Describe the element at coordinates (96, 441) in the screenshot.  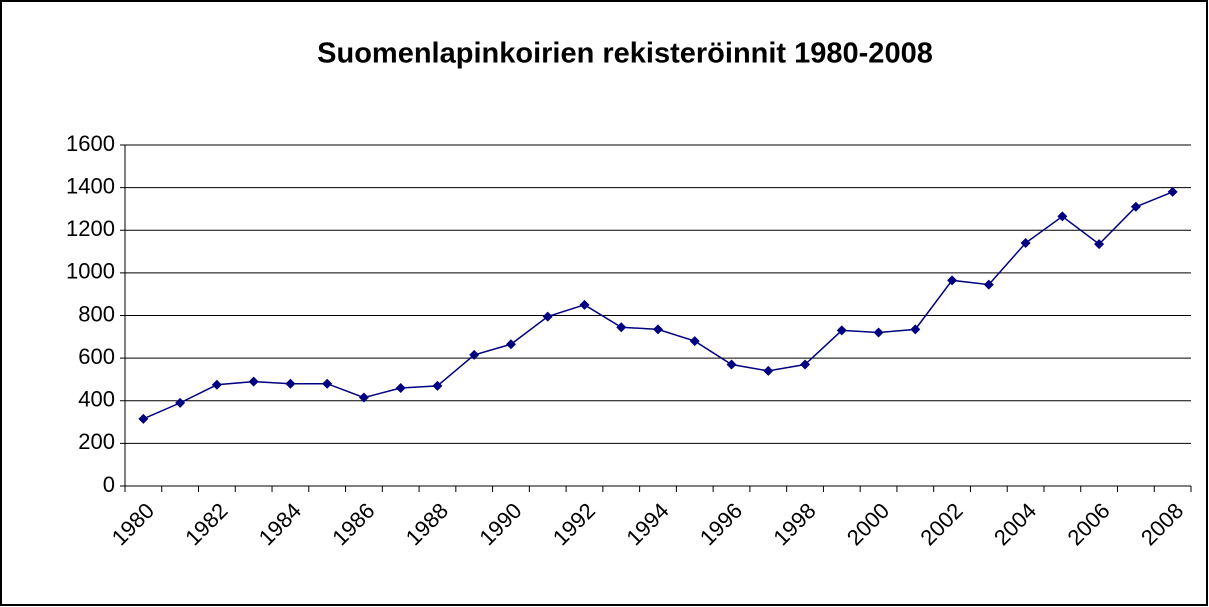
I see `y-tick-label: 200` at that location.